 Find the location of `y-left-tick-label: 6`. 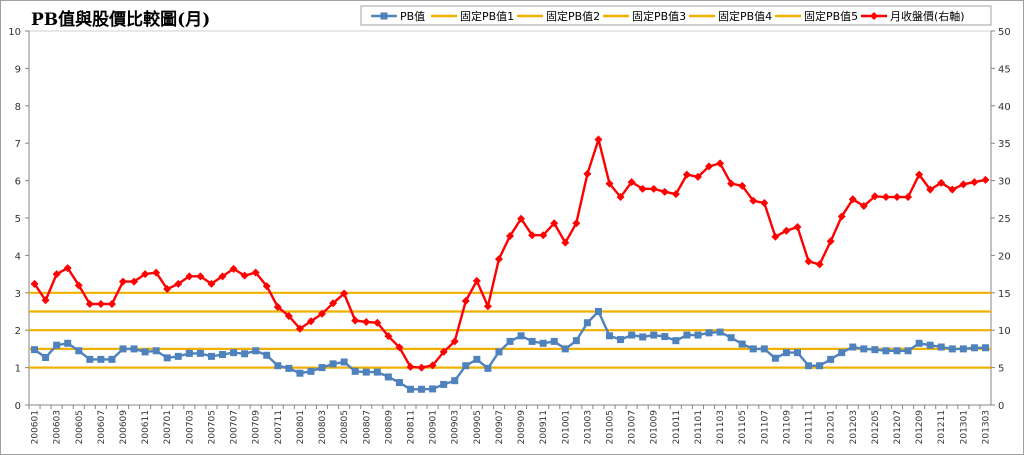

y-left-tick-label: 6 is located at coordinates (18, 182).